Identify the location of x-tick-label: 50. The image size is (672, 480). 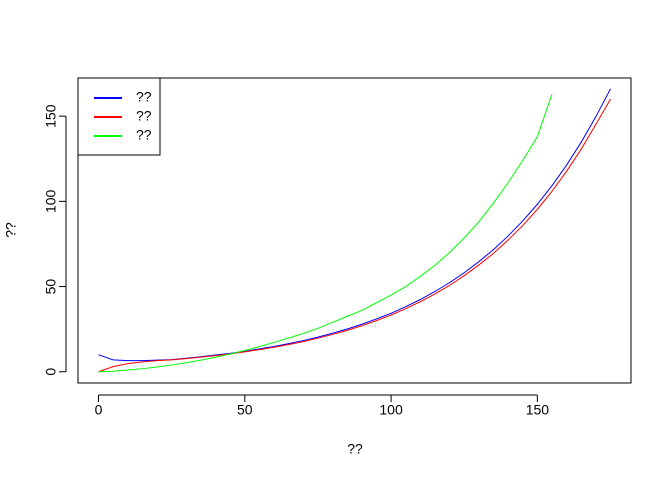
(245, 410).